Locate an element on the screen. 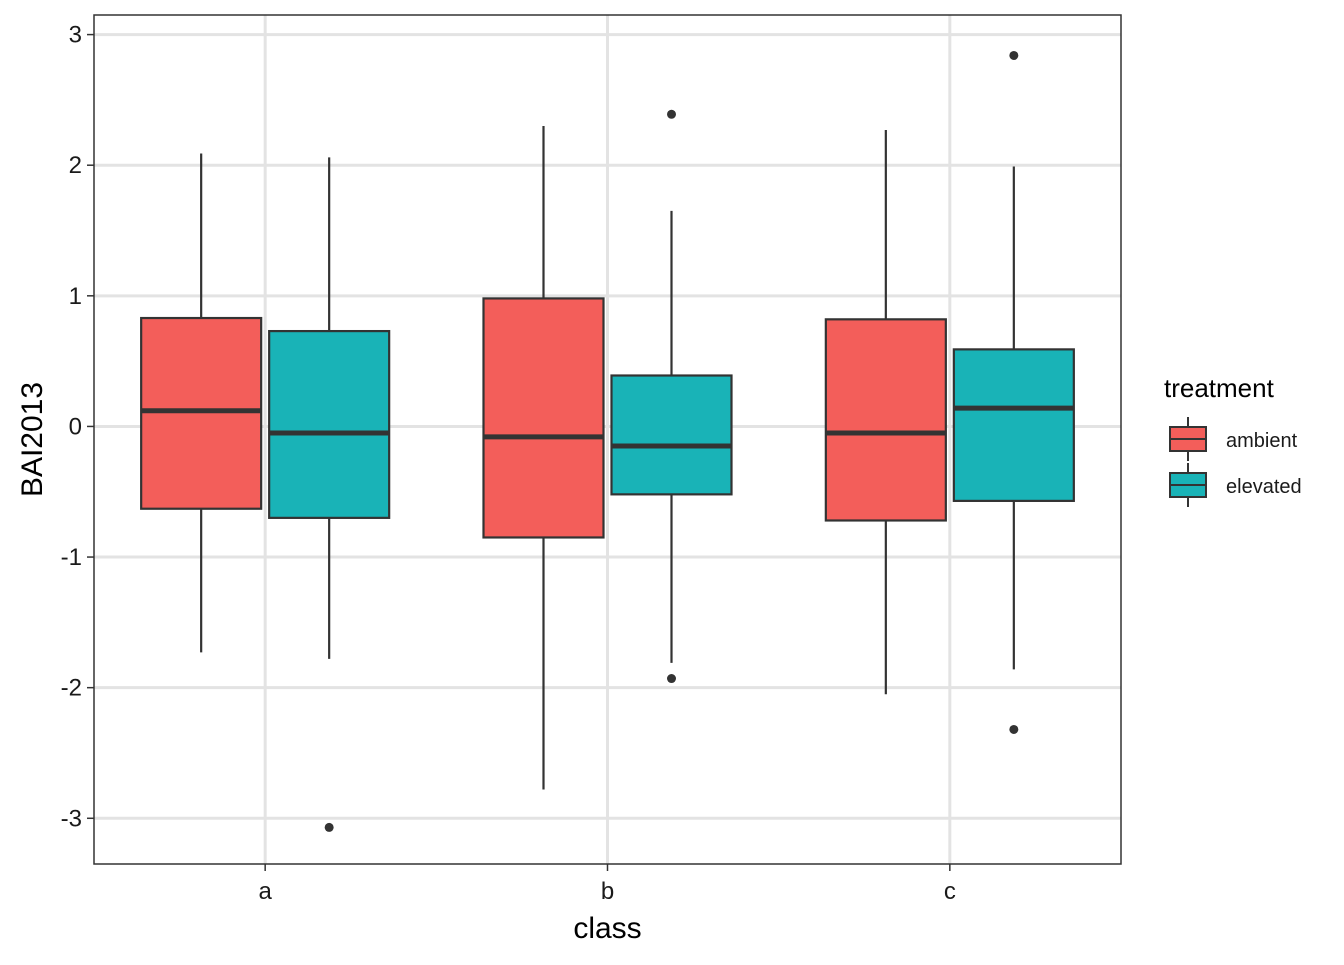 Image resolution: width=1344 pixels, height=965 pixels. box-ambient-a is located at coordinates (201, 403).